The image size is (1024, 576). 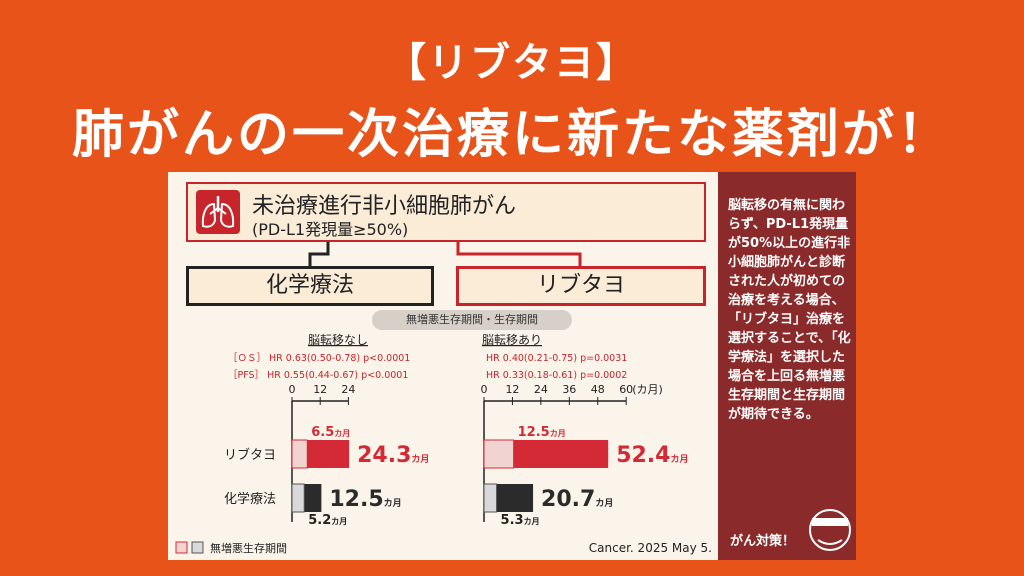 I want to click on x-tick-label: 60, so click(x=626, y=389).